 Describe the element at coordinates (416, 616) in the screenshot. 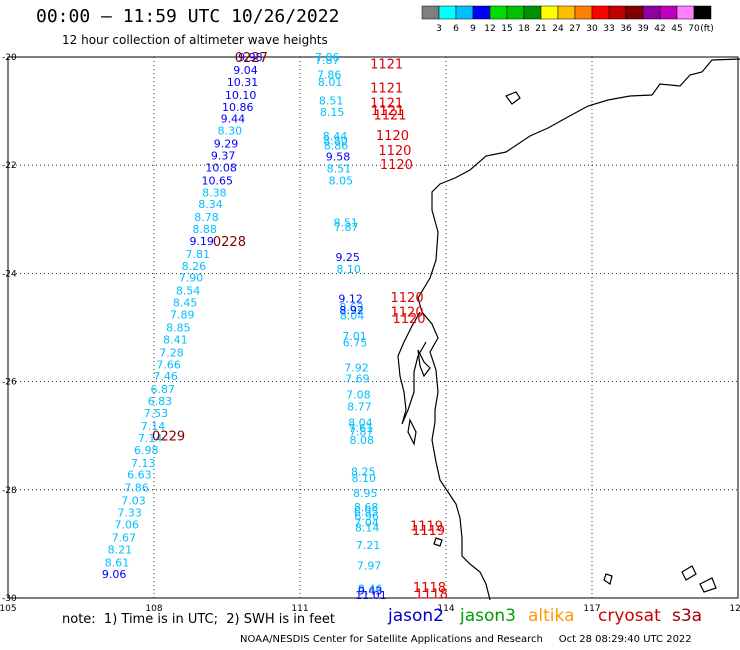

I see `mission-jason2: jason2` at that location.